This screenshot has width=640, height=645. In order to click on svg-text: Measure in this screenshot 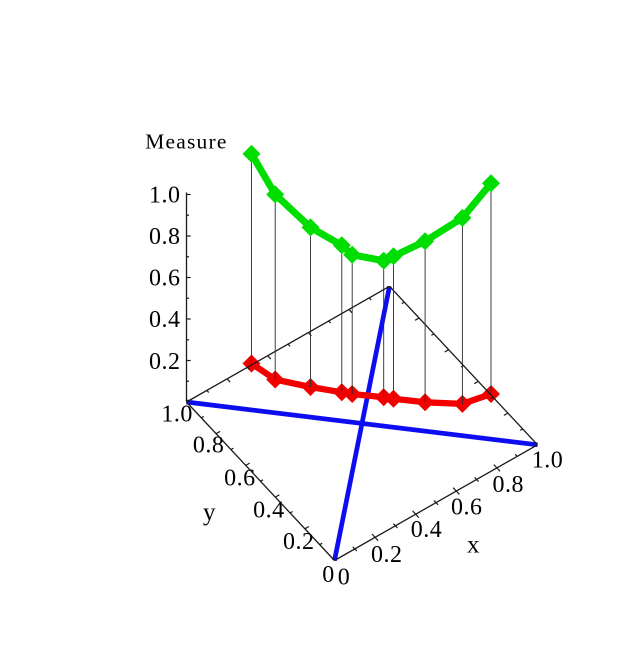, I will do `click(186, 142)`.